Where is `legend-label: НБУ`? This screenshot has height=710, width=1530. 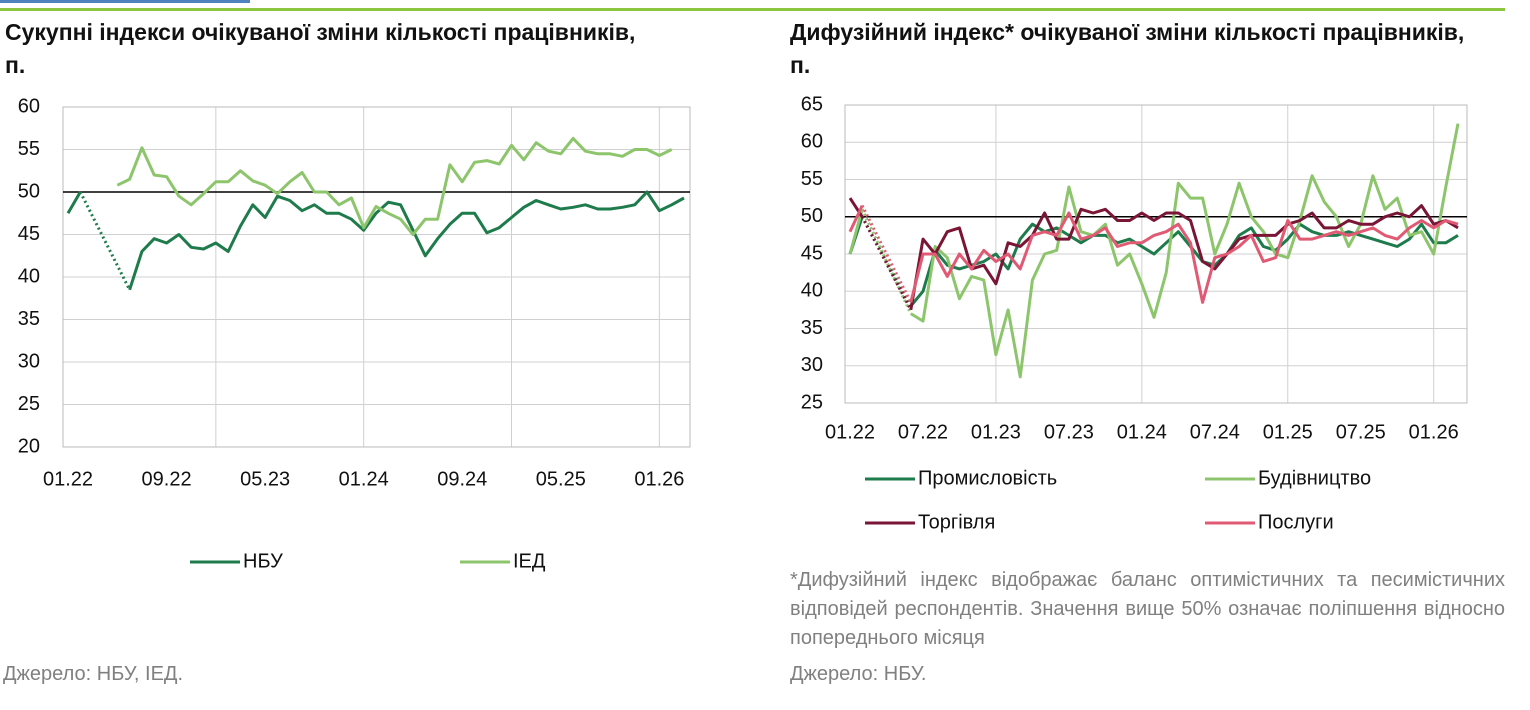
legend-label: НБУ is located at coordinates (263, 561).